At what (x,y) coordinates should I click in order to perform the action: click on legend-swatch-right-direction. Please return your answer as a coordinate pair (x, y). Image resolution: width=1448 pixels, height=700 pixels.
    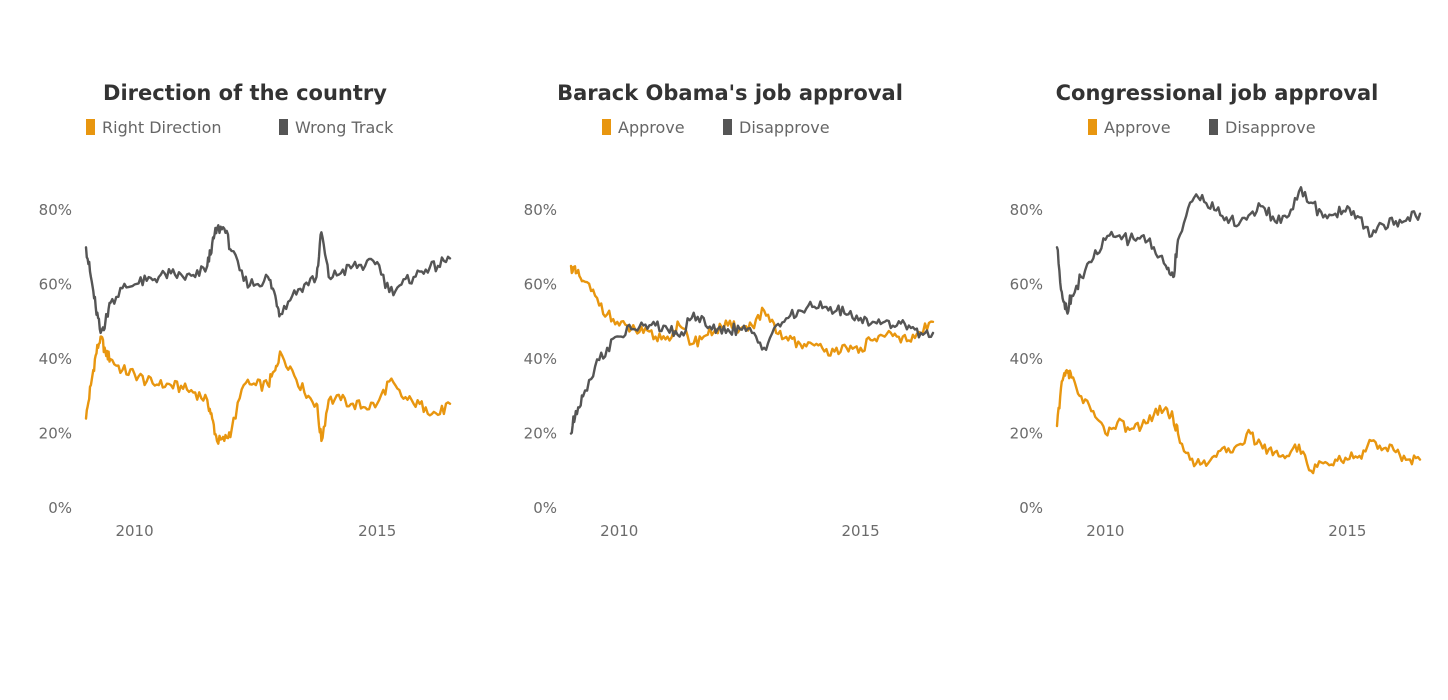
    Looking at the image, I should click on (90, 127).